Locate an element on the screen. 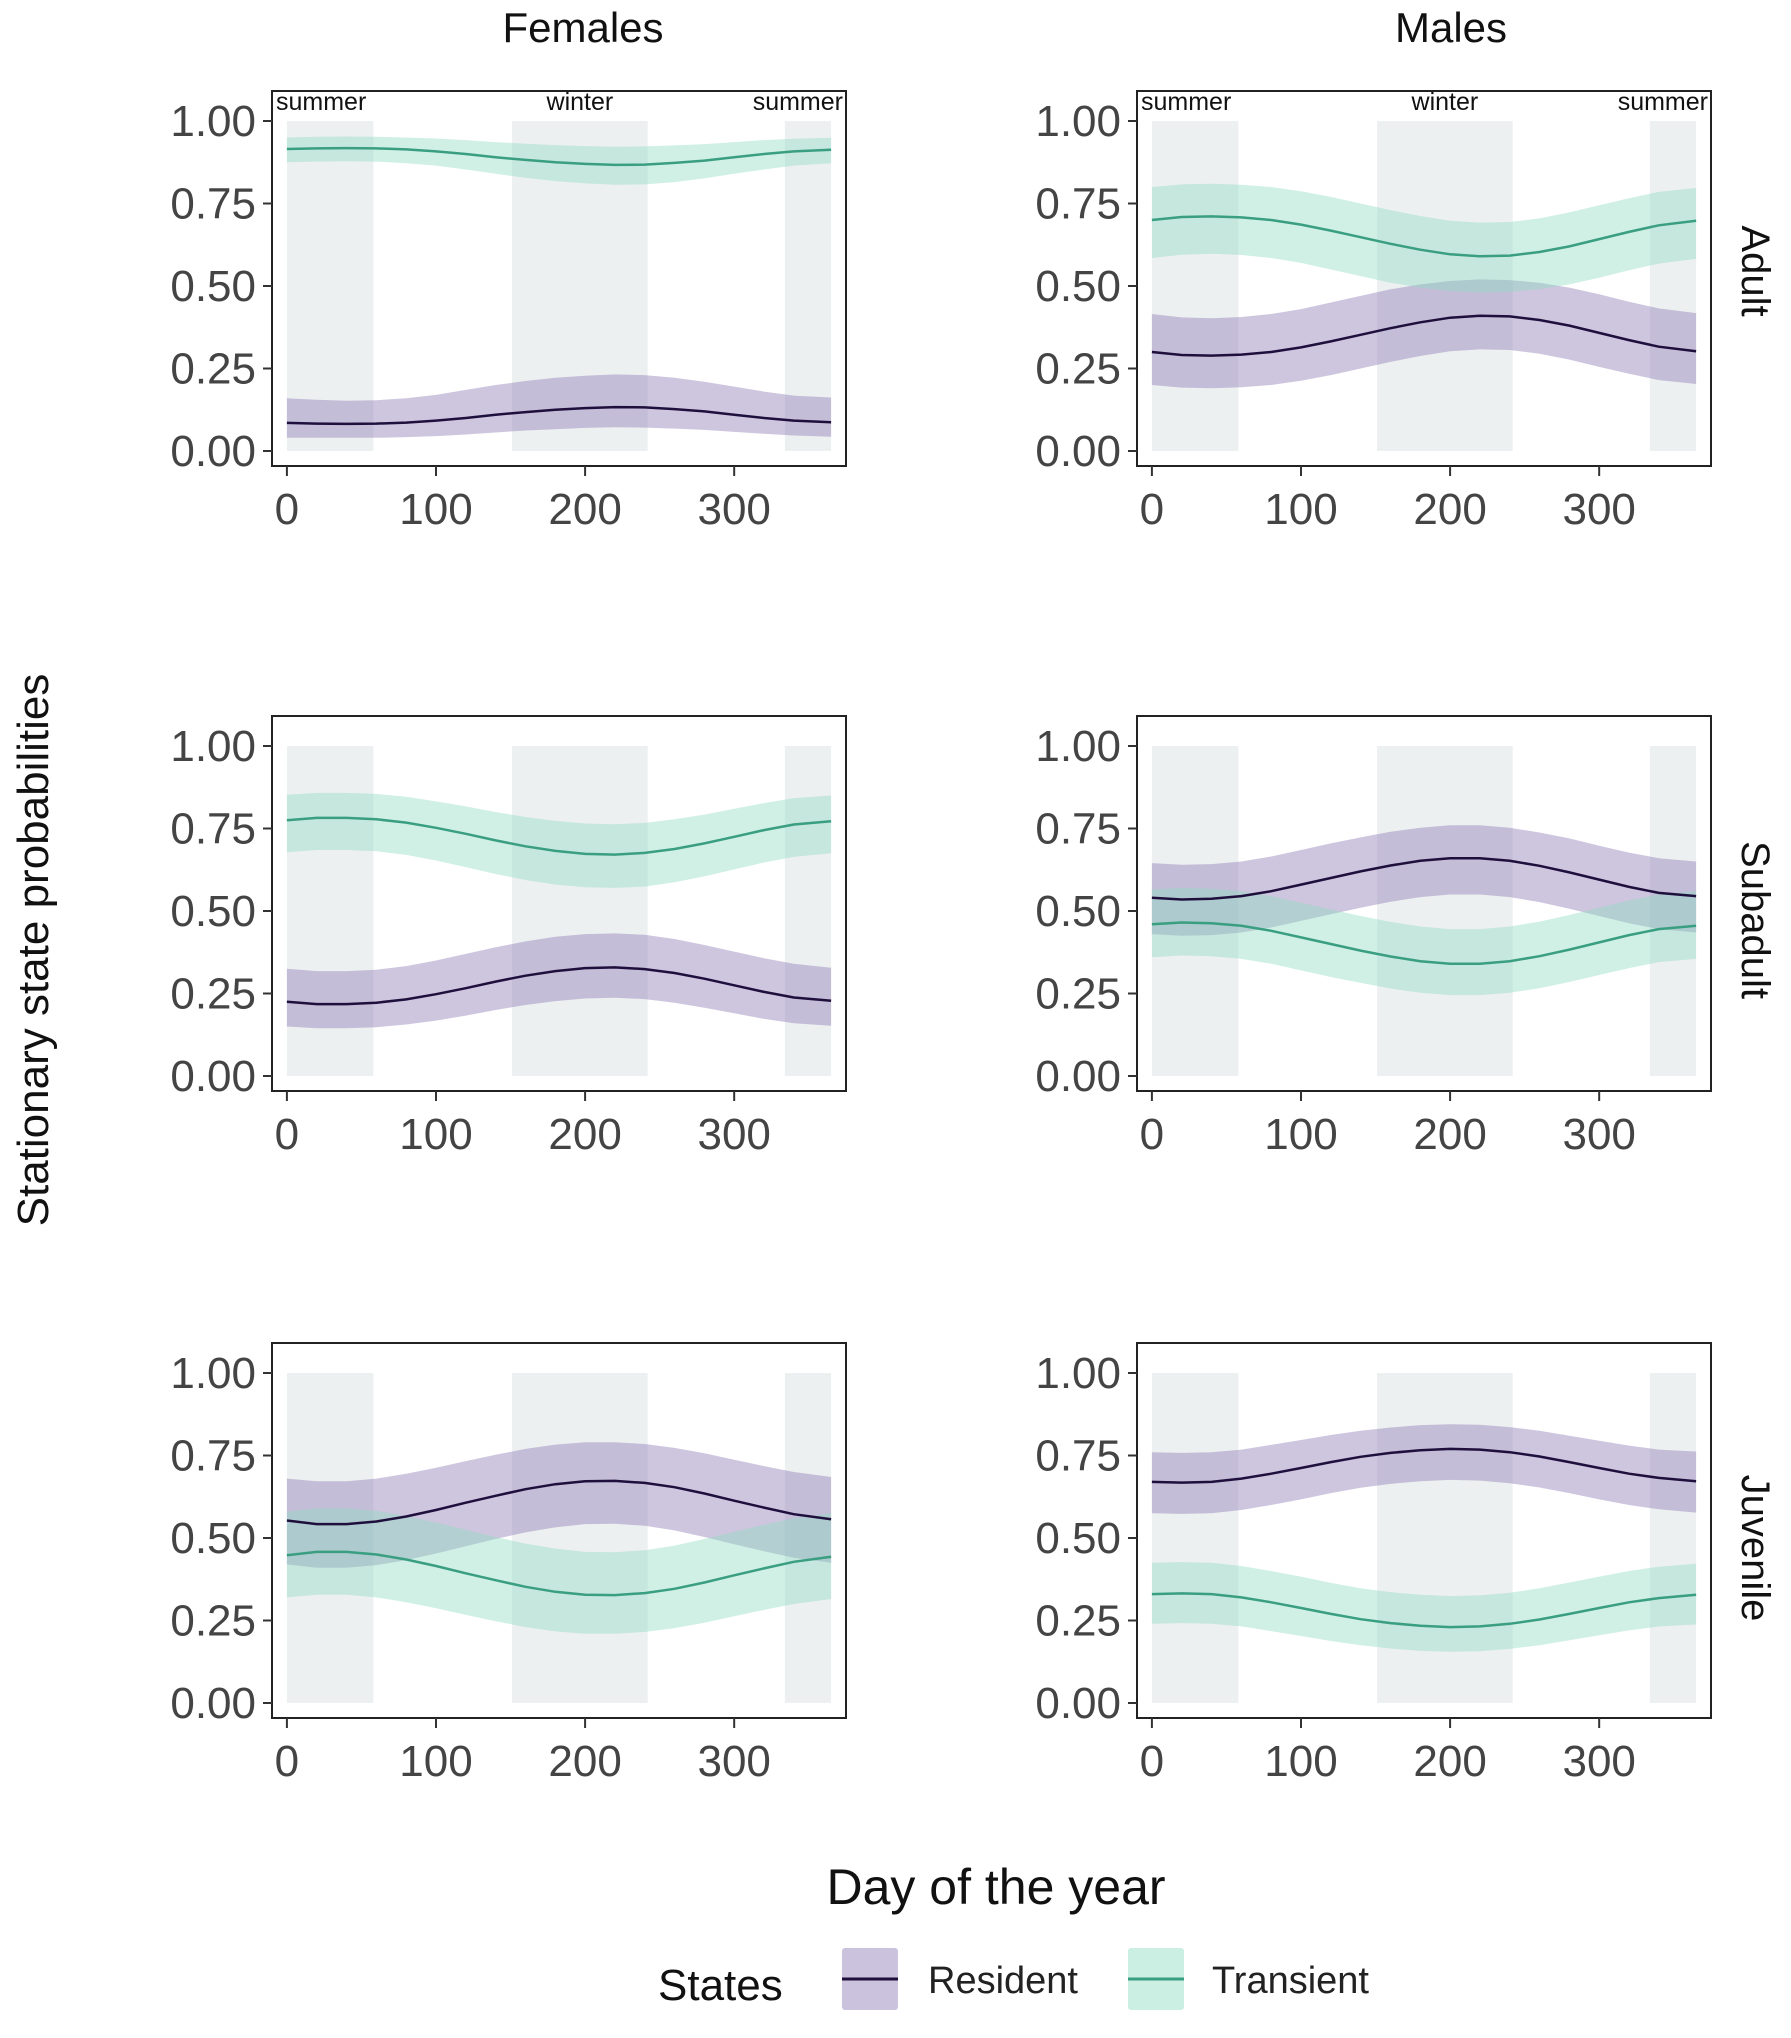  y-tick-label-males-adult-3: 0.75 is located at coordinates (1078, 204).